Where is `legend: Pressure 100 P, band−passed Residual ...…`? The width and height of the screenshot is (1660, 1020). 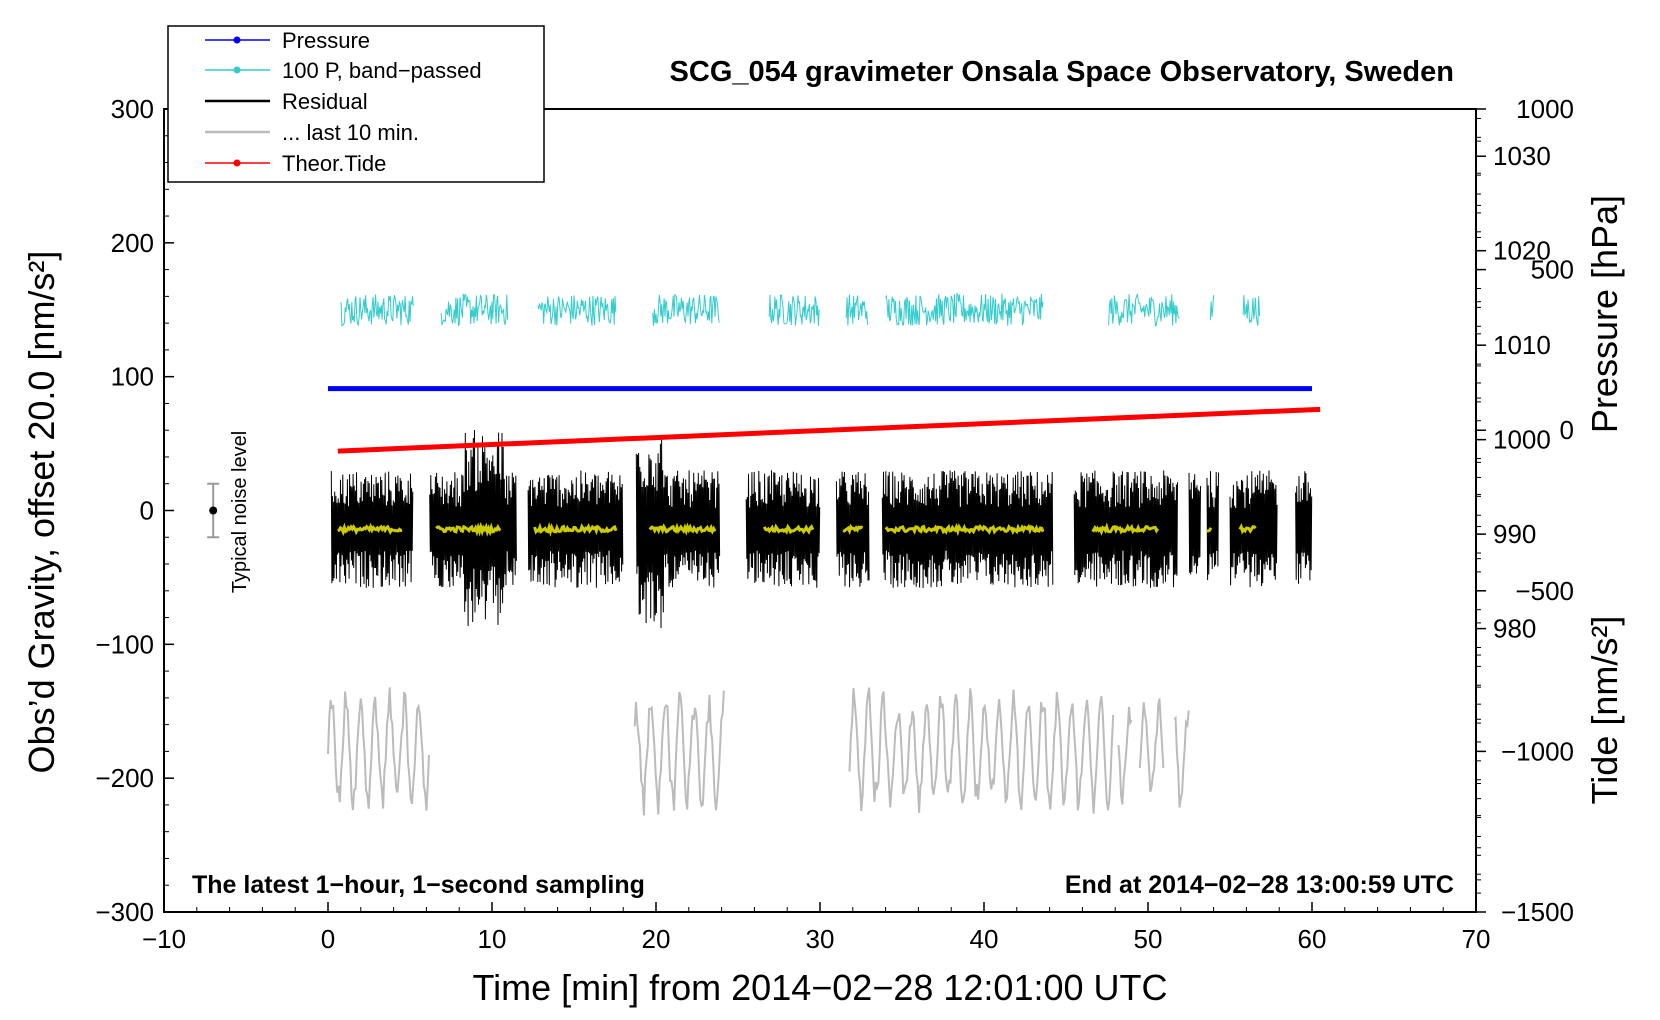 legend: Pressure 100 P, band−passed Residual ...… is located at coordinates (356, 104).